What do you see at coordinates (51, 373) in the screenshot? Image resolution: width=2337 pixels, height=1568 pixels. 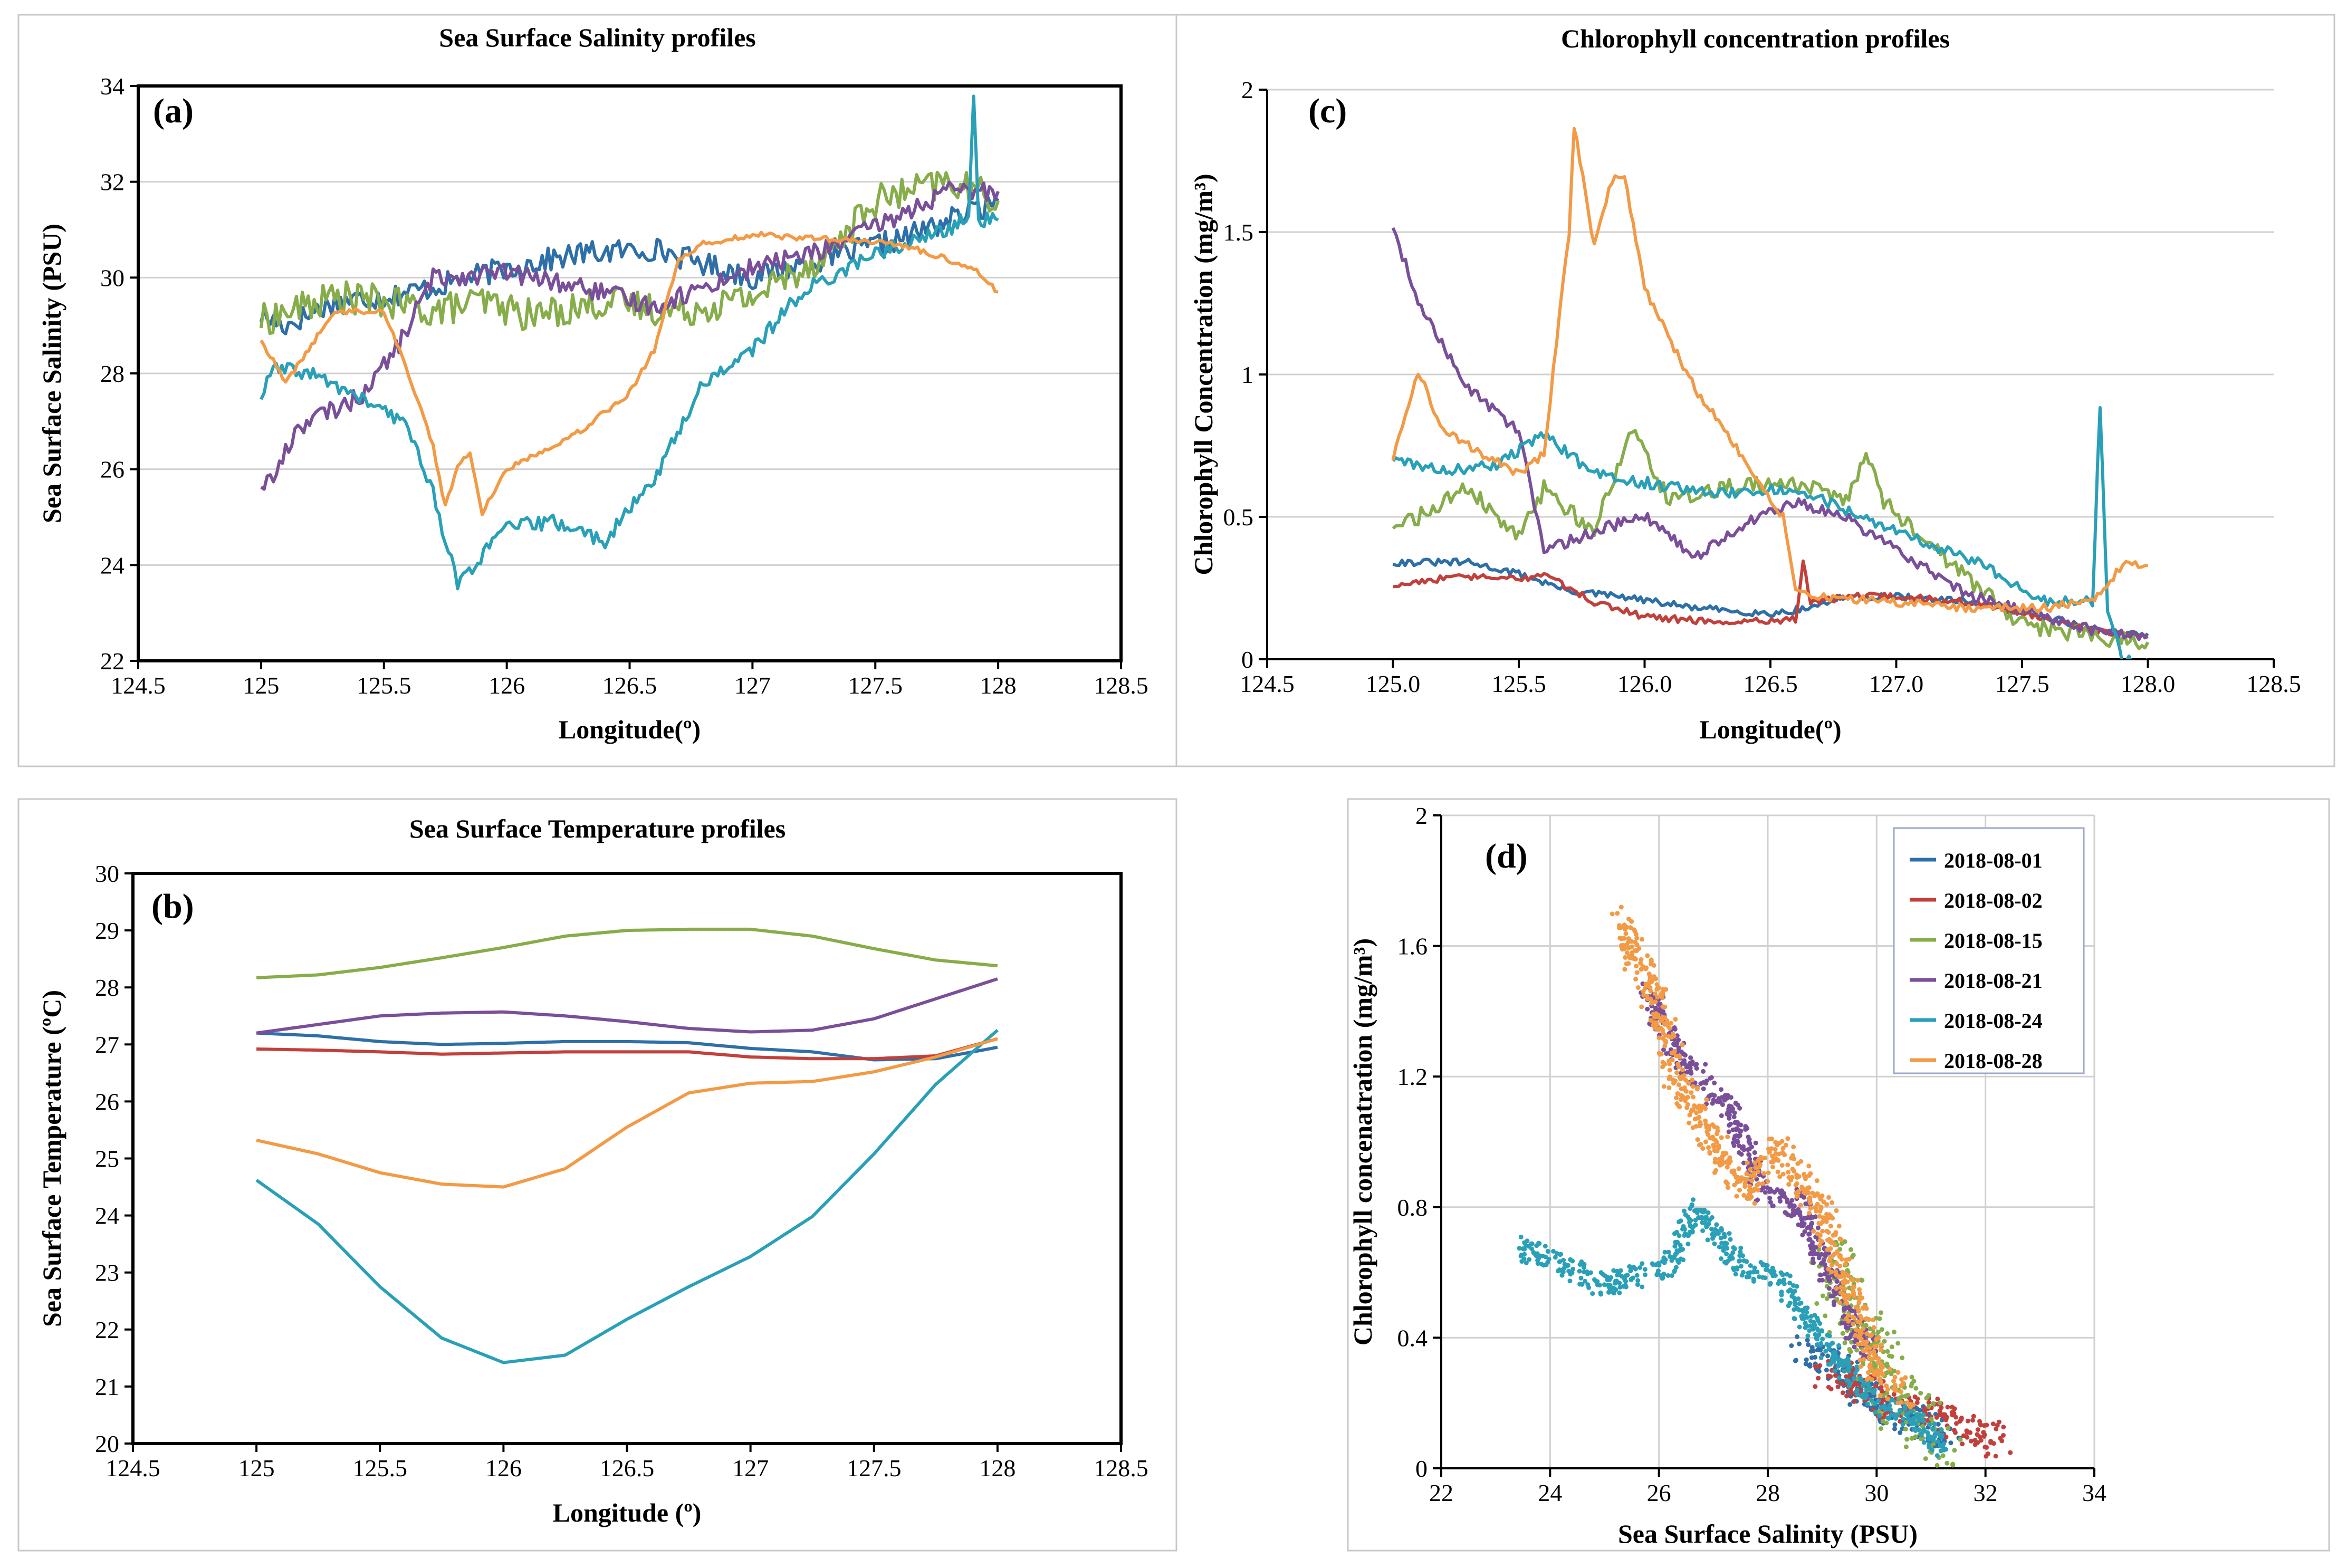 I see `y-axis-label: Sea Surface Salinity (PSU)` at bounding box center [51, 373].